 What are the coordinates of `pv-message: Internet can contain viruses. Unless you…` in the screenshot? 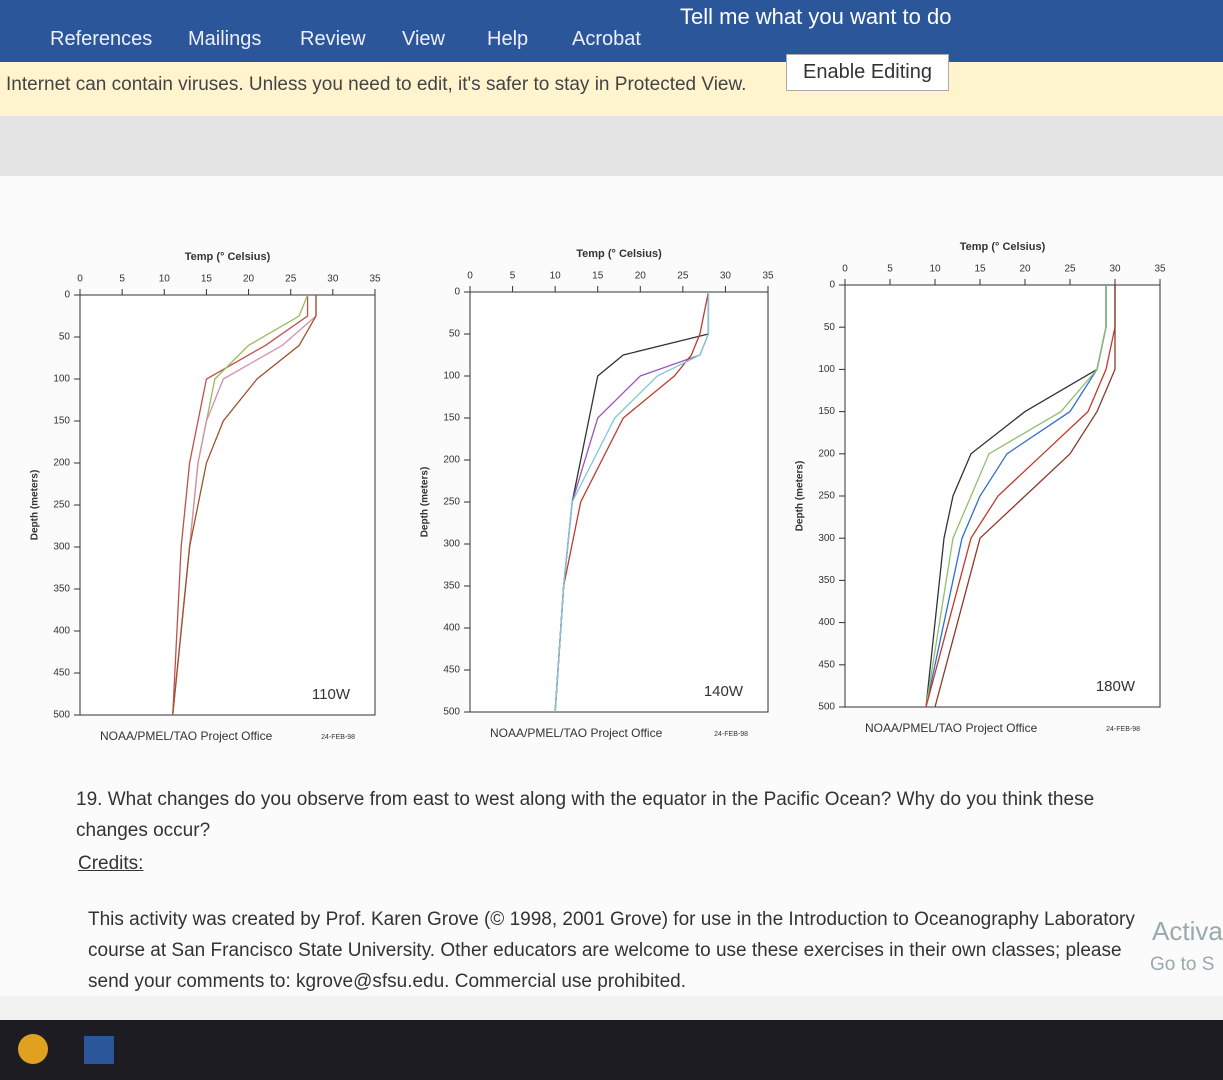 It's located at (376, 84).